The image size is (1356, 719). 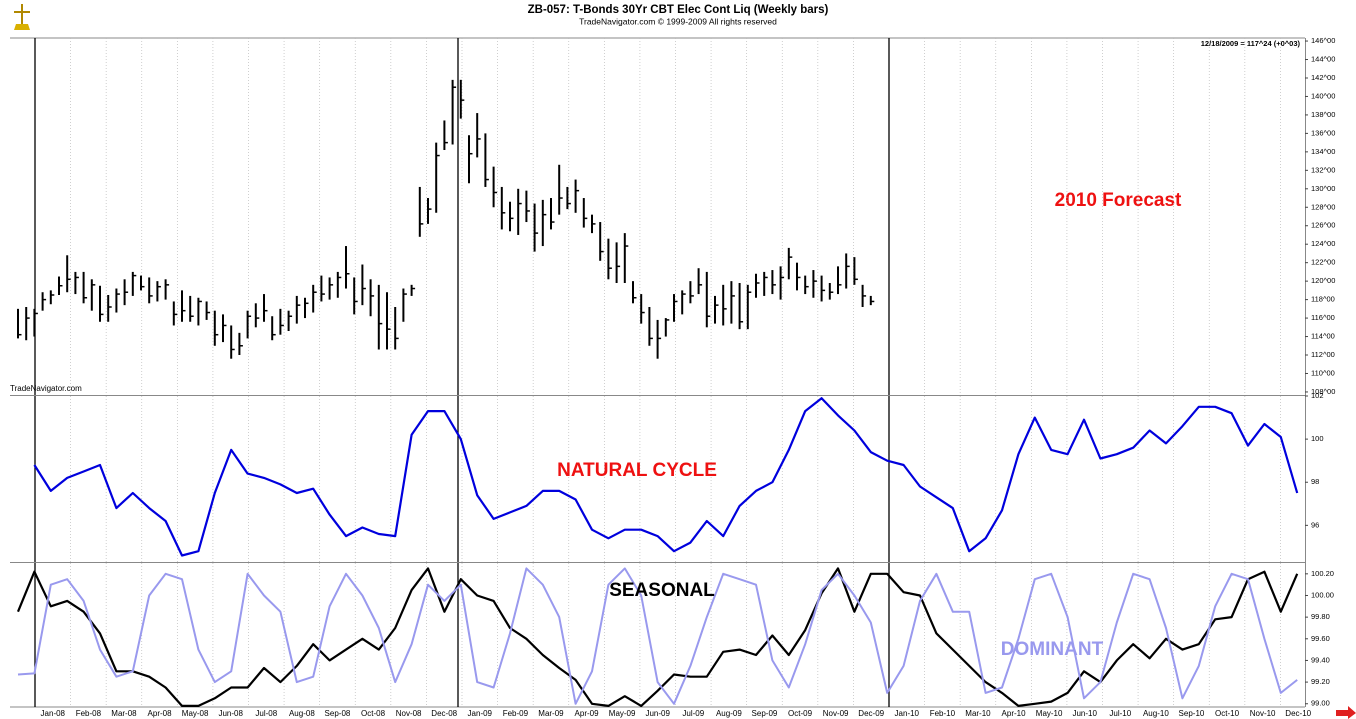 What do you see at coordinates (800, 713) in the screenshot?
I see `x-tick-label: Oct-09` at bounding box center [800, 713].